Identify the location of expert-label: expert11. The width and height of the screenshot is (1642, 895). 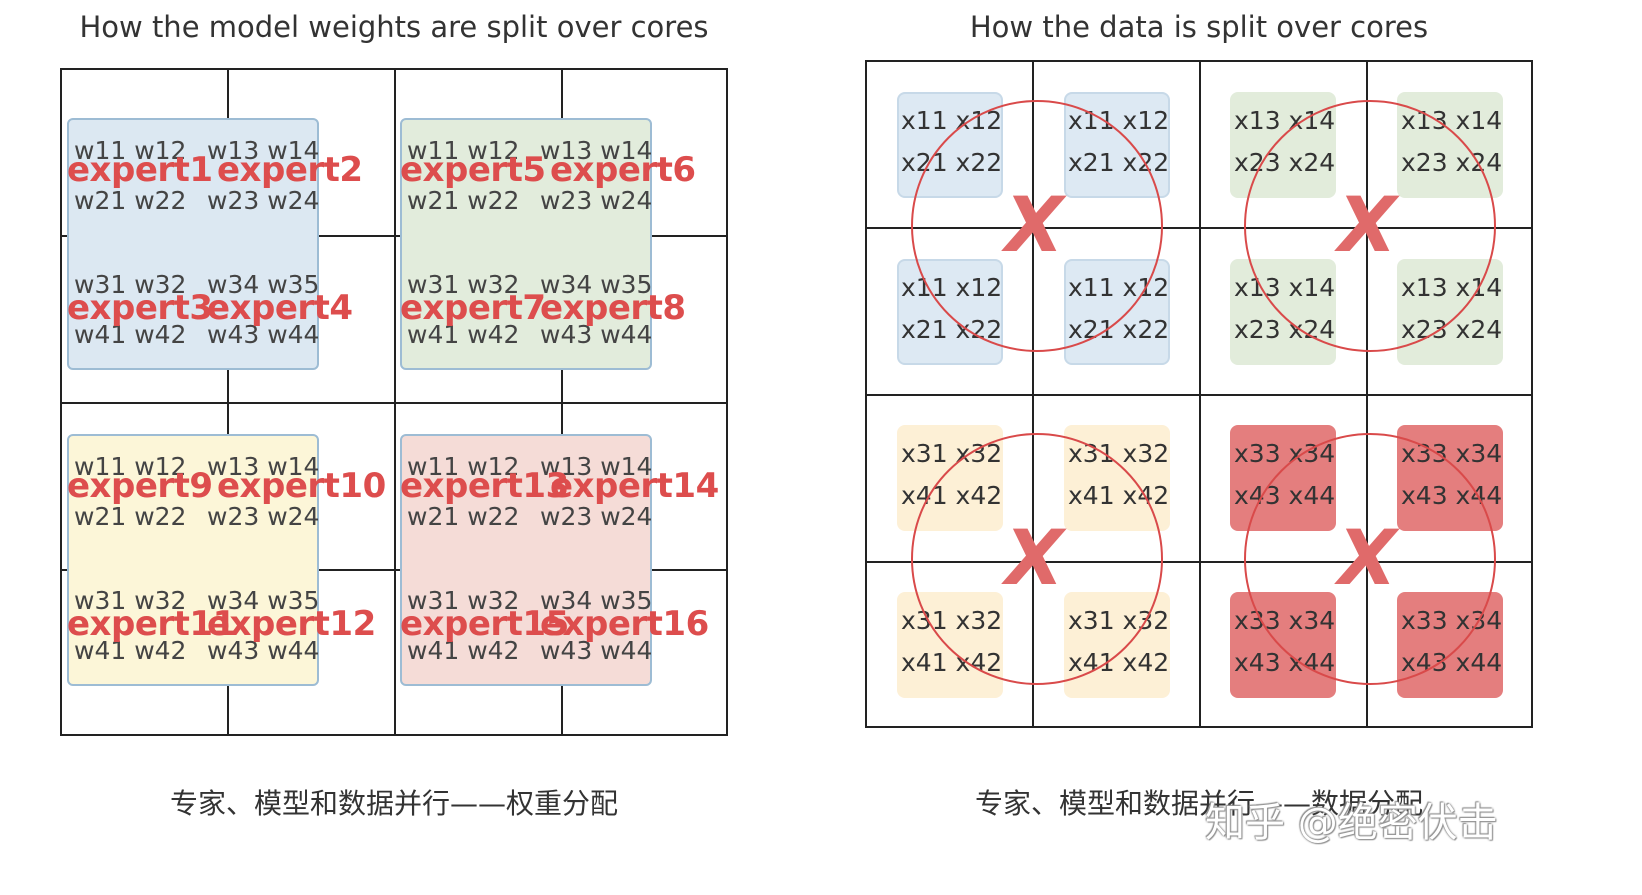
(151, 624).